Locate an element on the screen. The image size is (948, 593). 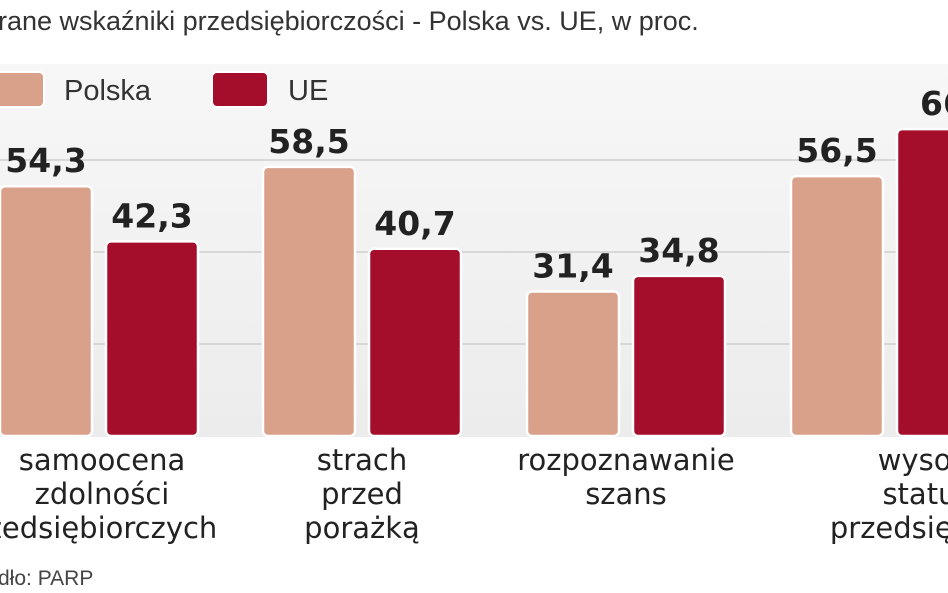
source-note: dło: PARP is located at coordinates (46, 578).